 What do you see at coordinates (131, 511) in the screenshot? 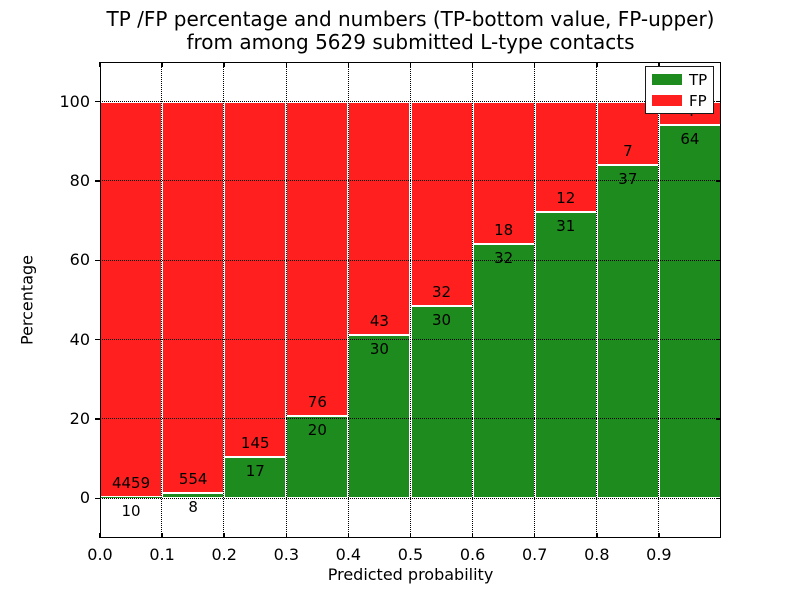
I see `tp-count-label-0: 10` at bounding box center [131, 511].